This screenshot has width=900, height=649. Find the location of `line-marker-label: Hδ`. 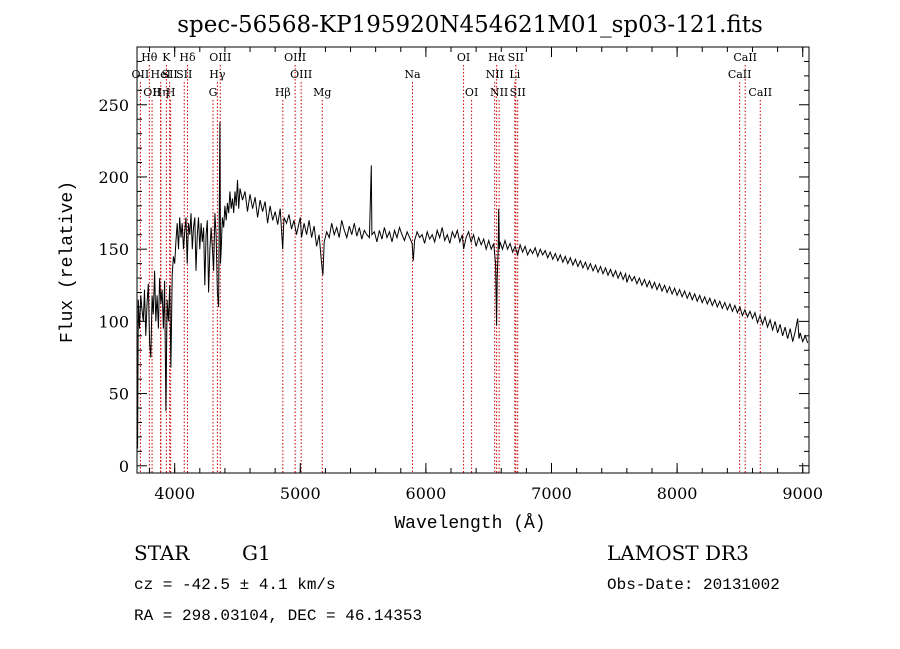

line-marker-label: Hδ is located at coordinates (187, 57).